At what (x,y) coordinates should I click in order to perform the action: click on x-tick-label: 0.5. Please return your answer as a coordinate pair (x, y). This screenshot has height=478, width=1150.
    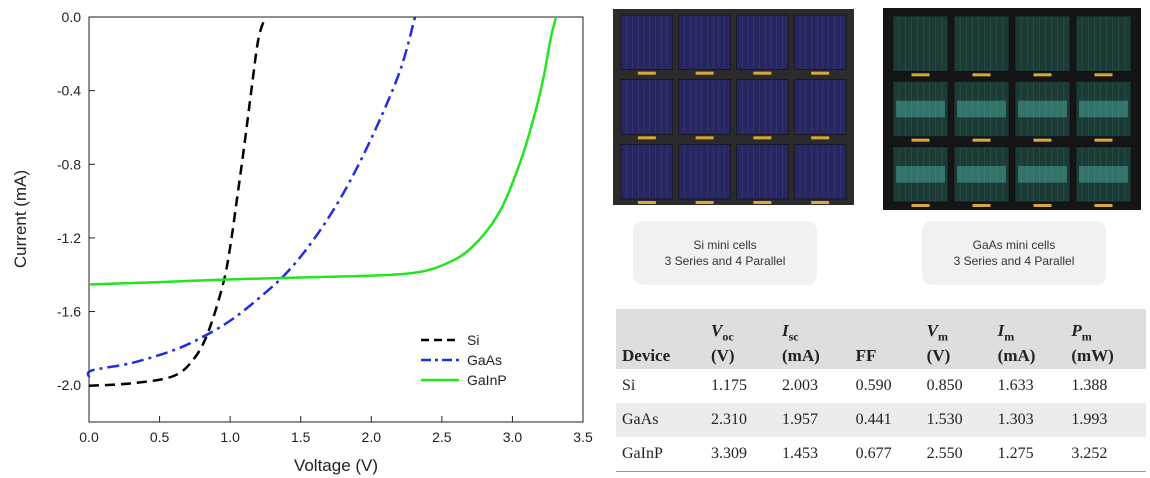
    Looking at the image, I should click on (160, 437).